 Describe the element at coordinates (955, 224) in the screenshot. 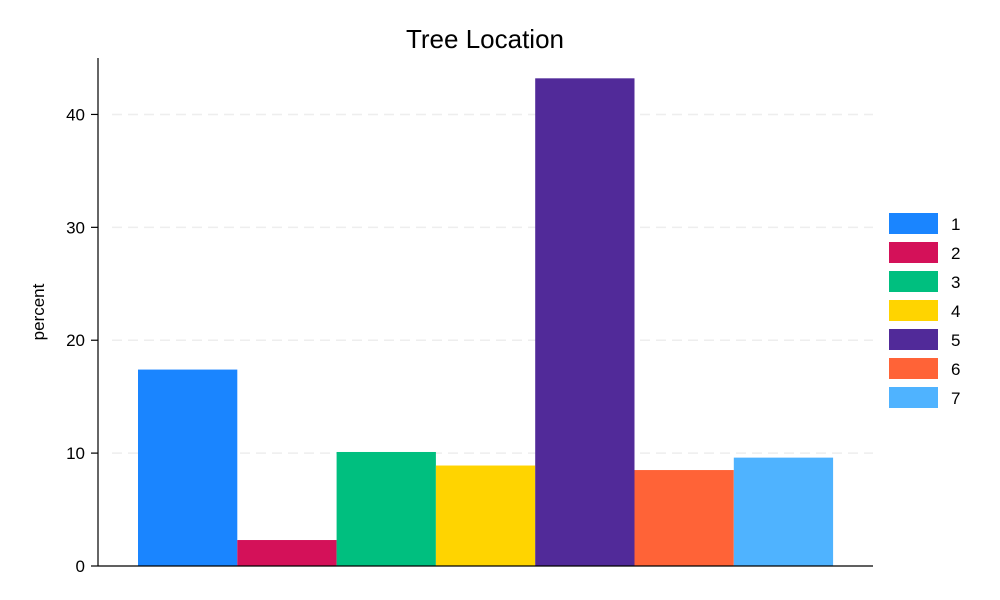

I see `legend-label-1: 1` at that location.